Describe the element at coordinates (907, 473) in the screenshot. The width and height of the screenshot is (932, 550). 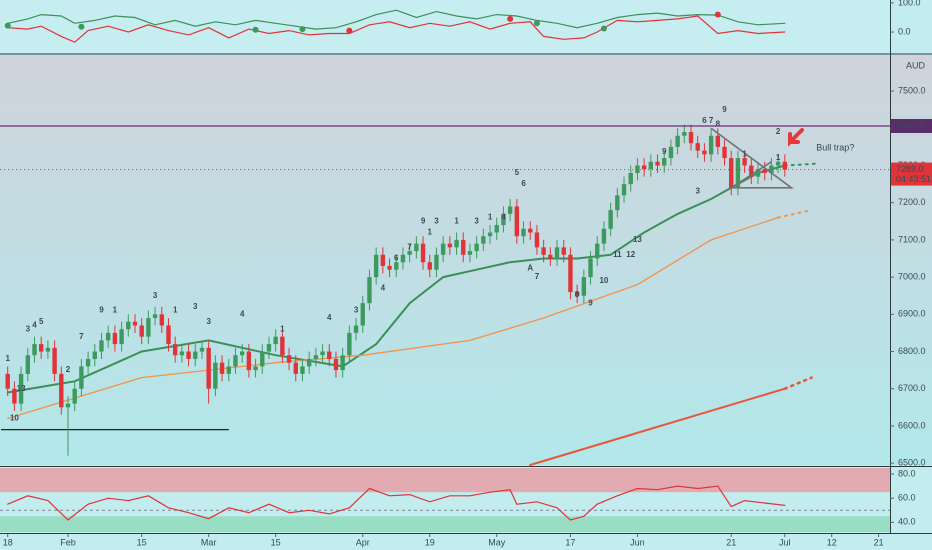
I see `y-tick-label: 80.0` at that location.